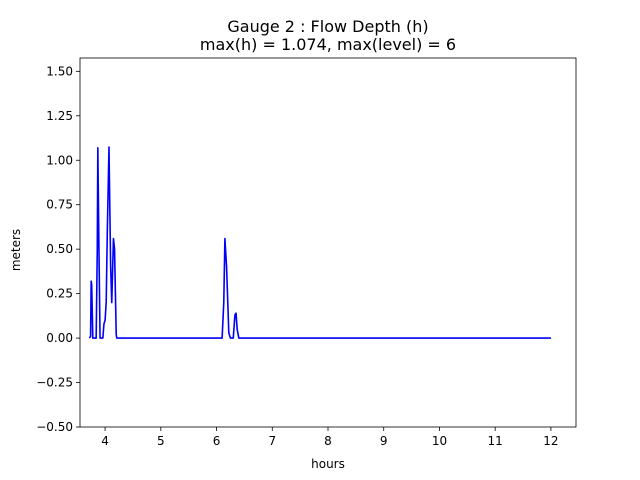 This screenshot has height=480, width=640. What do you see at coordinates (54, 383) in the screenshot?
I see `y-tick-label: −0.25` at bounding box center [54, 383].